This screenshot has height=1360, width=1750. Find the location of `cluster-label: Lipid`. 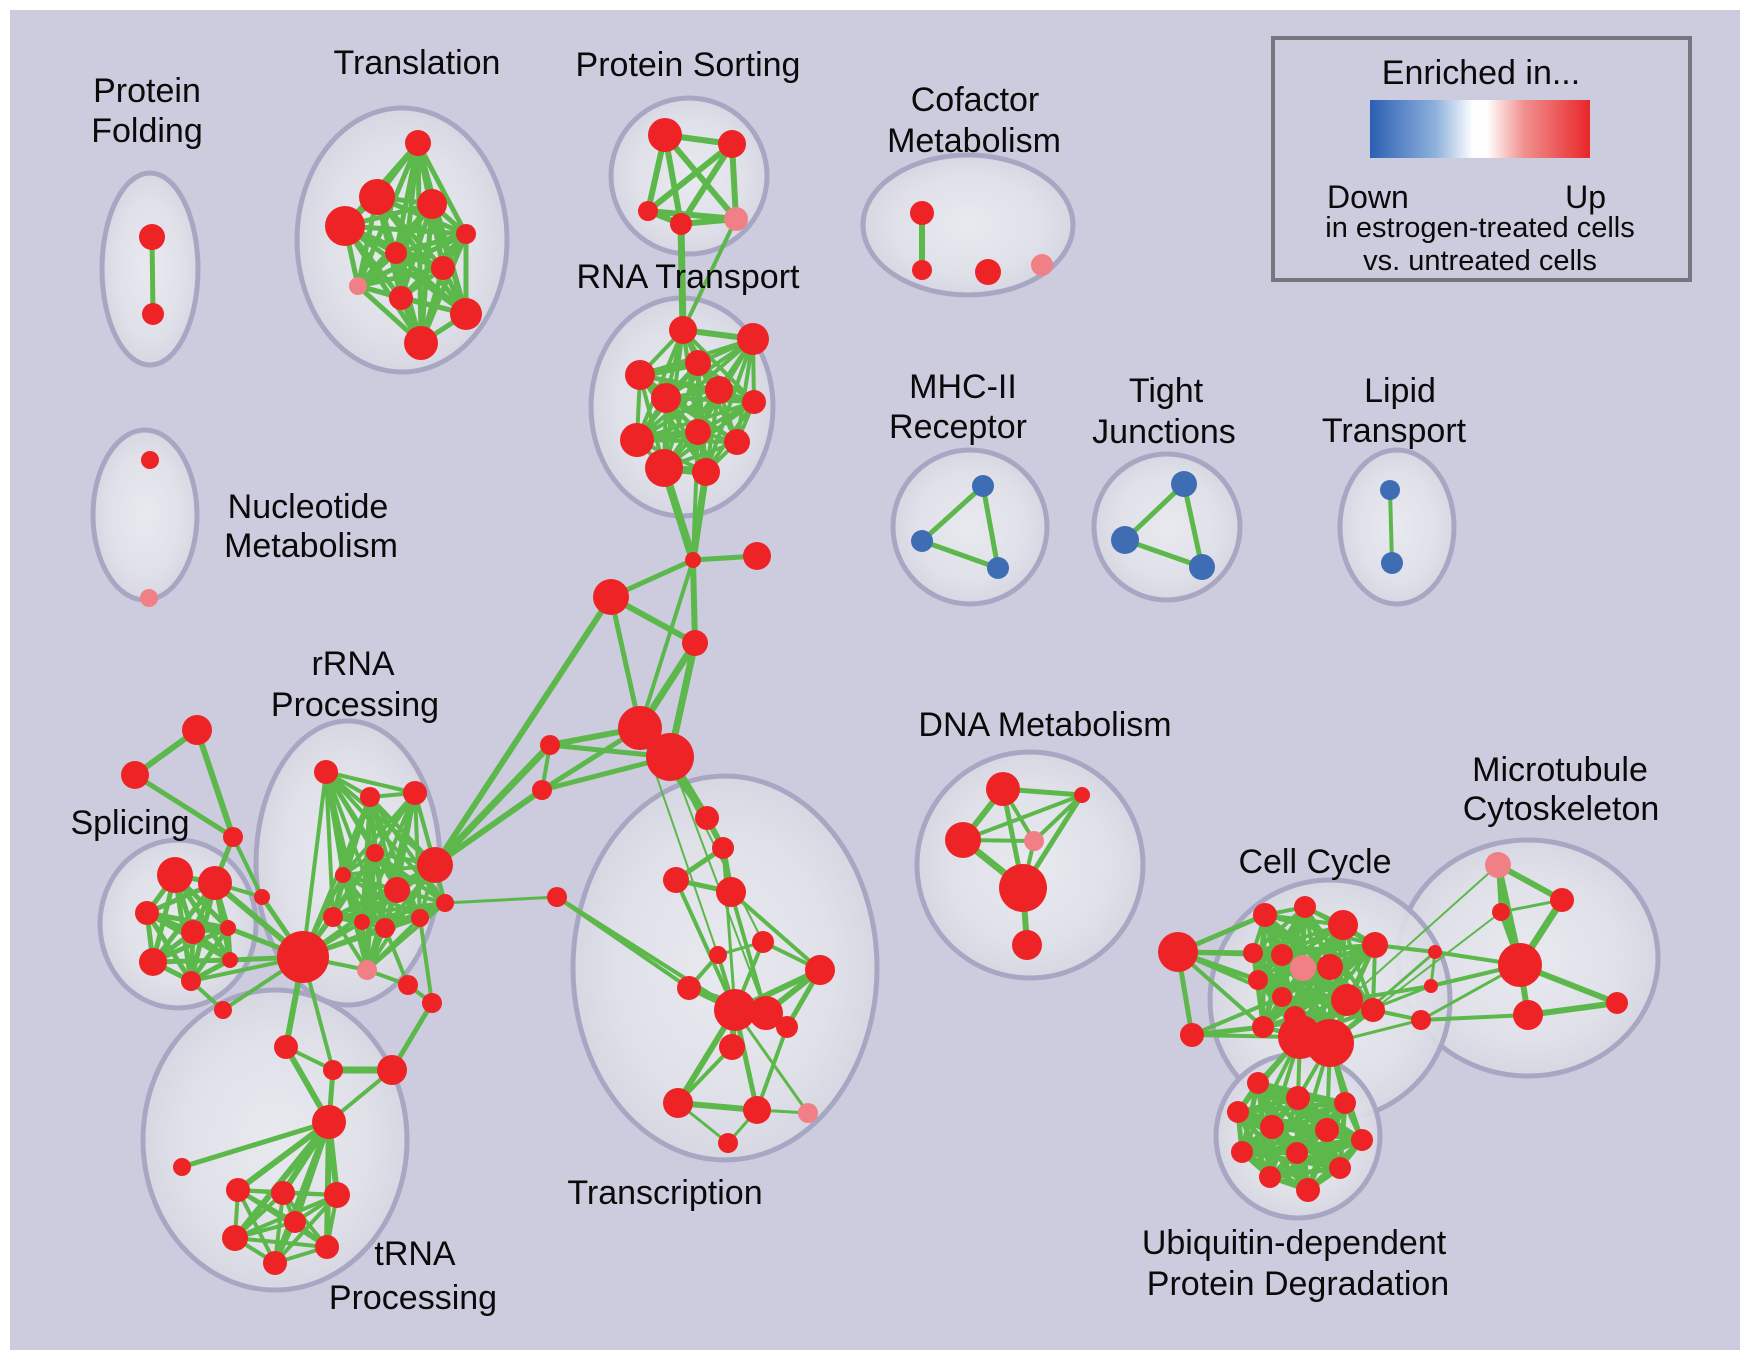

cluster-label: Lipid is located at coordinates (1400, 391).